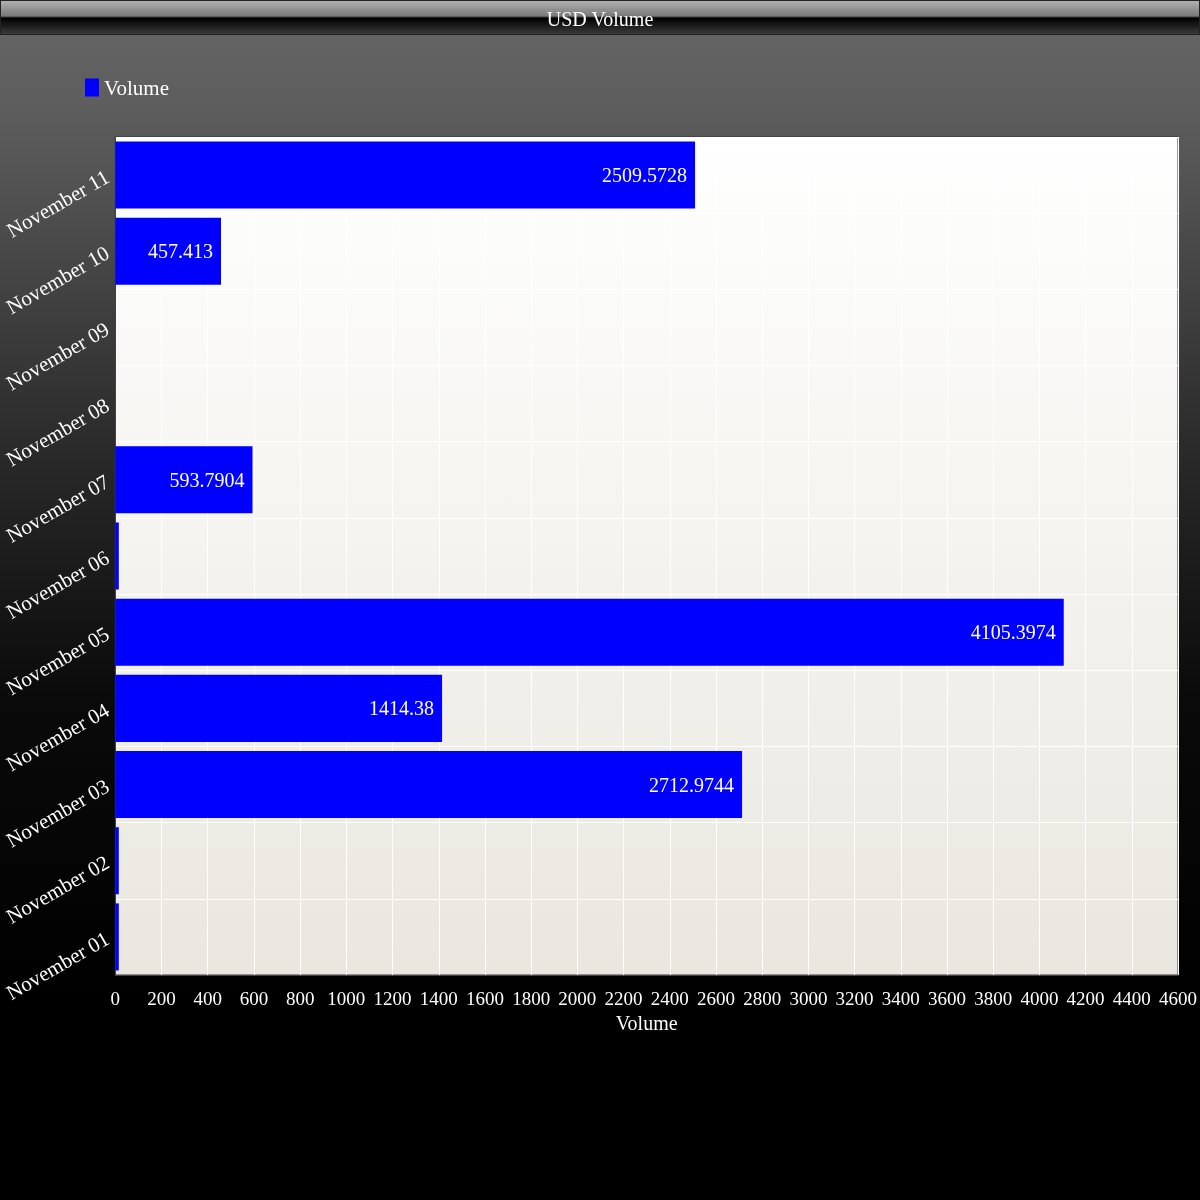 The image size is (1200, 1200). What do you see at coordinates (531, 998) in the screenshot?
I see `x-tick-label: 1800` at bounding box center [531, 998].